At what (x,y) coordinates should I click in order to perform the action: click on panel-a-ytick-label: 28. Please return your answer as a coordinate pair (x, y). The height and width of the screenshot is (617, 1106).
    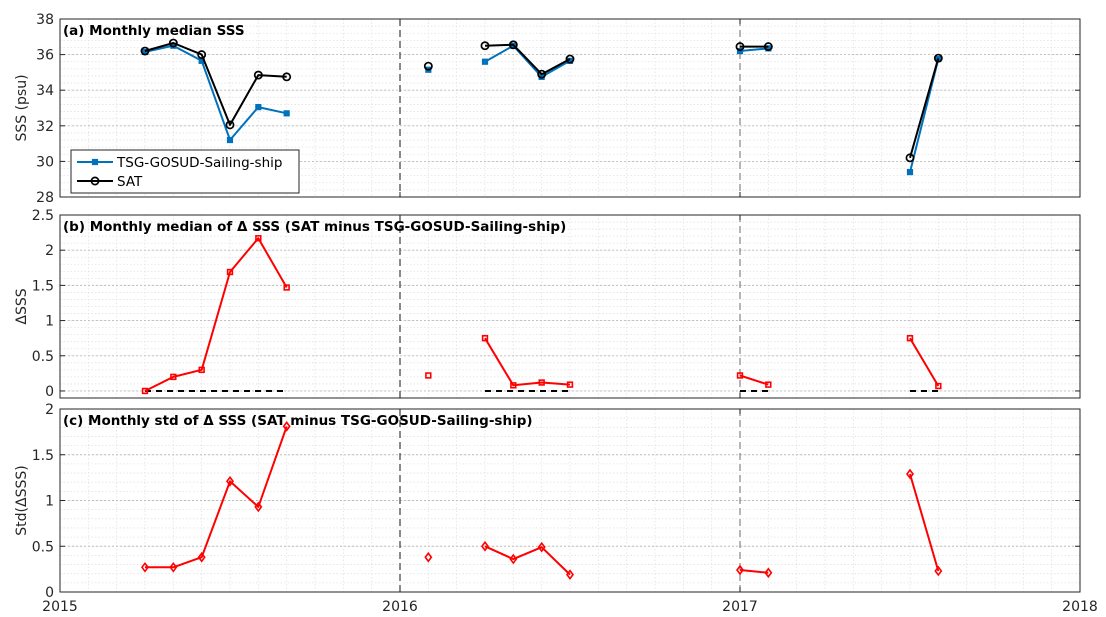
    Looking at the image, I should click on (45, 198).